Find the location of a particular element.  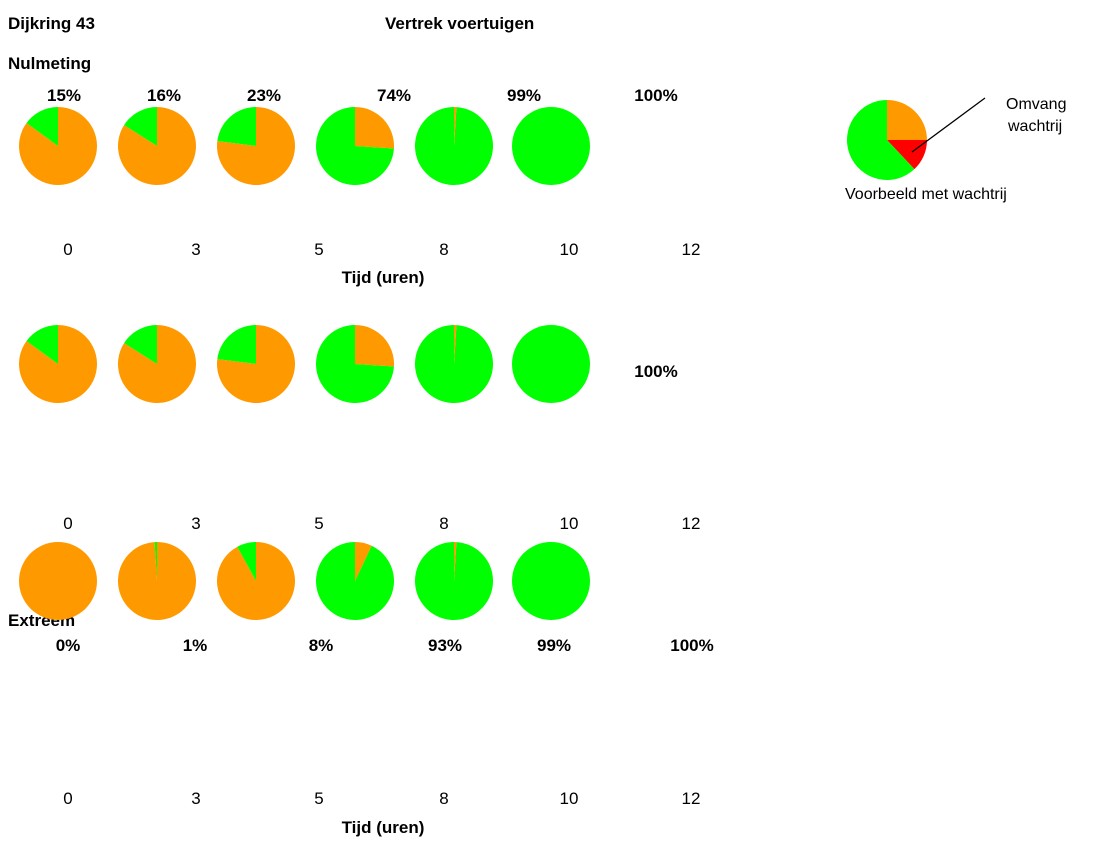

scenario-label-1: Nulmeting is located at coordinates (50, 63).